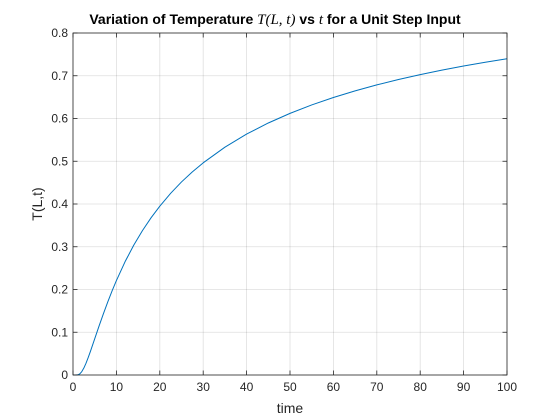  Describe the element at coordinates (377, 387) in the screenshot. I see `x-tick-label: 70` at that location.